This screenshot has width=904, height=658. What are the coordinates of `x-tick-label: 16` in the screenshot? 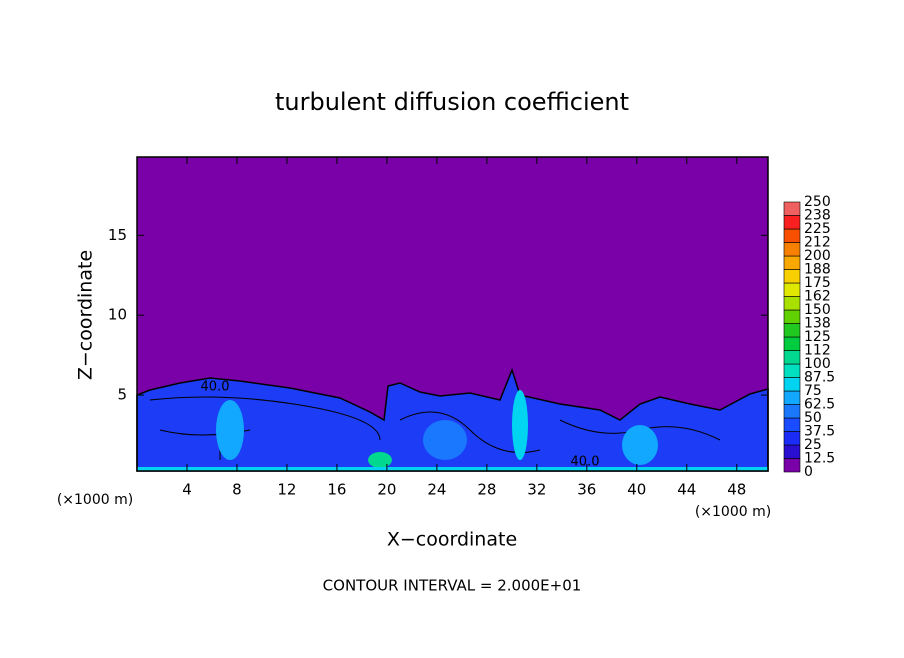 It's located at (336, 490).